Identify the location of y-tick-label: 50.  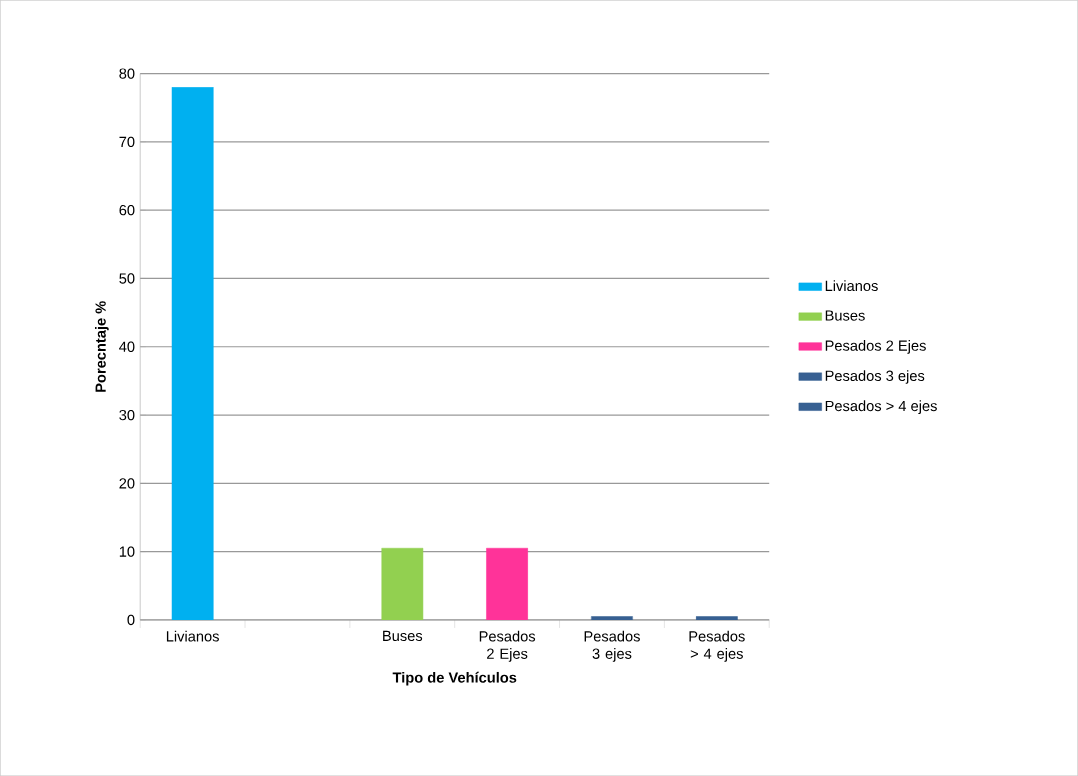
(127, 278).